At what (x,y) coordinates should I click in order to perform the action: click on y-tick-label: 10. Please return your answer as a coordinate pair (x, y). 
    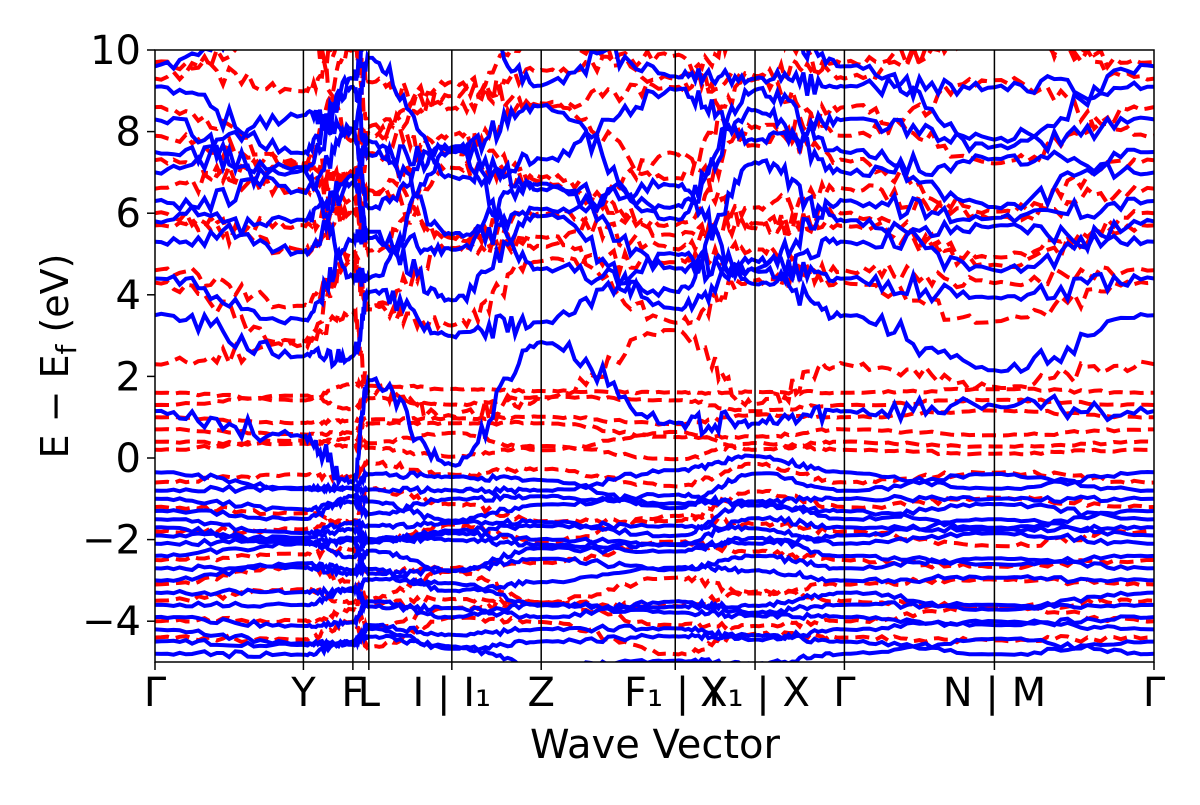
    Looking at the image, I should click on (115, 51).